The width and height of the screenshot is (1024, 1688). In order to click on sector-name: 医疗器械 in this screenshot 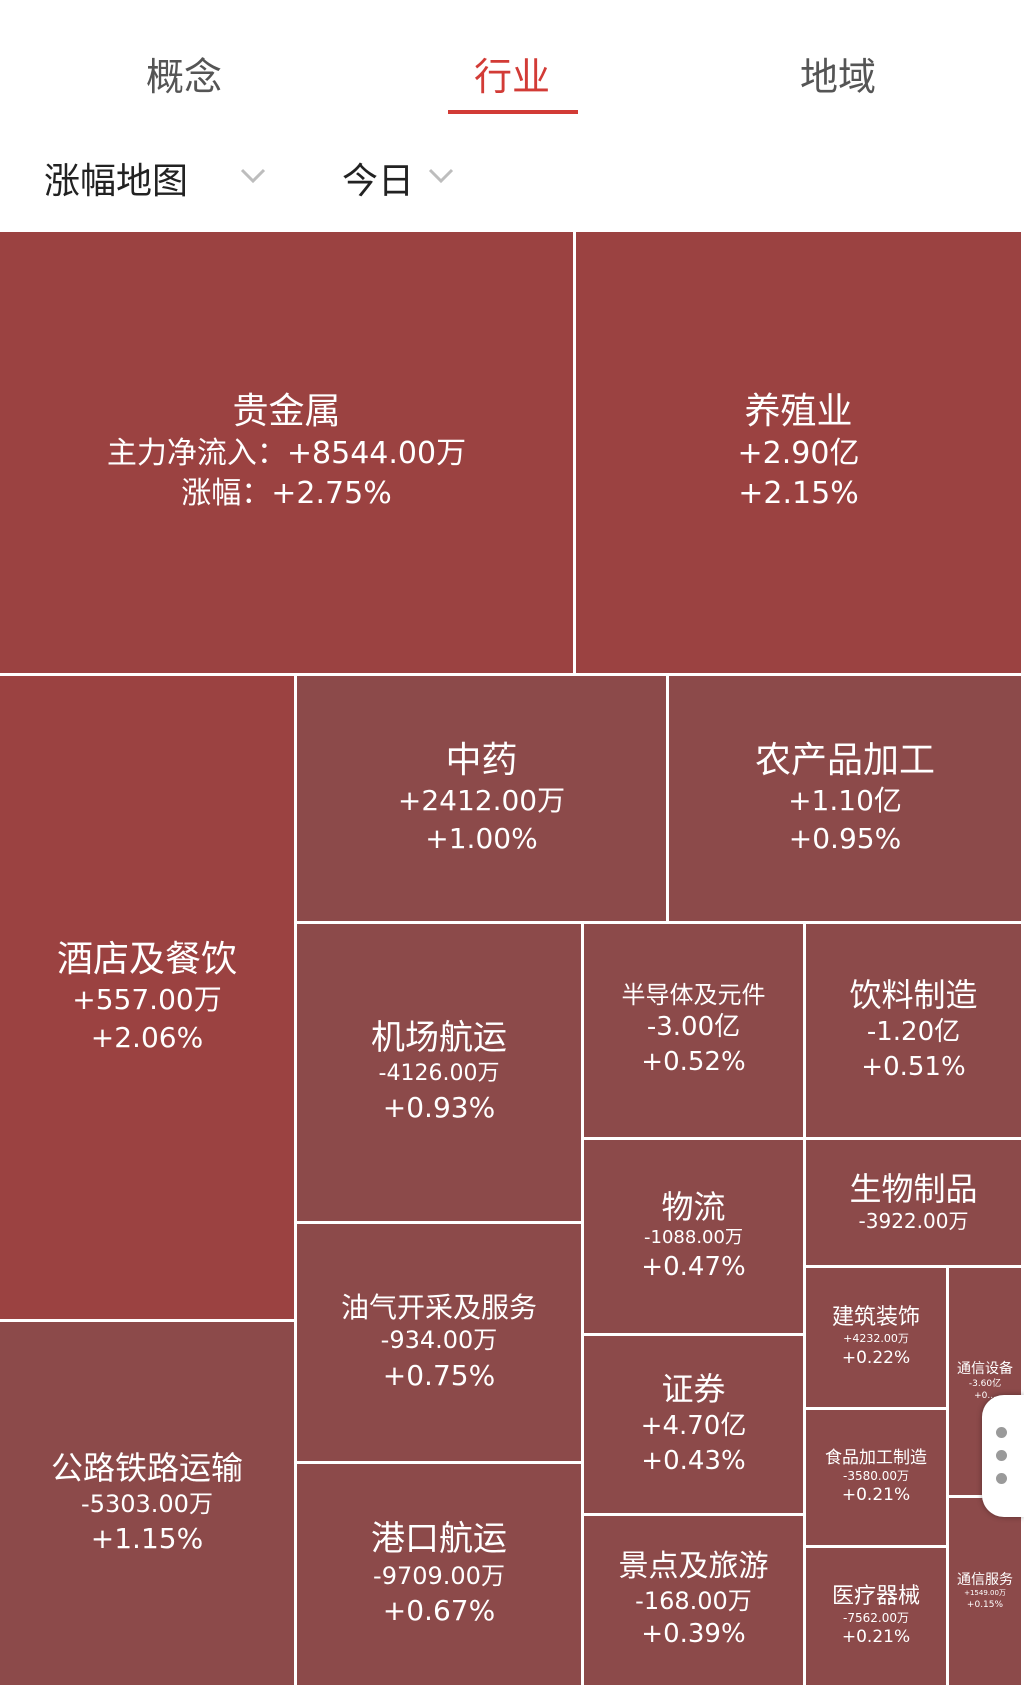, I will do `click(875, 1596)`.